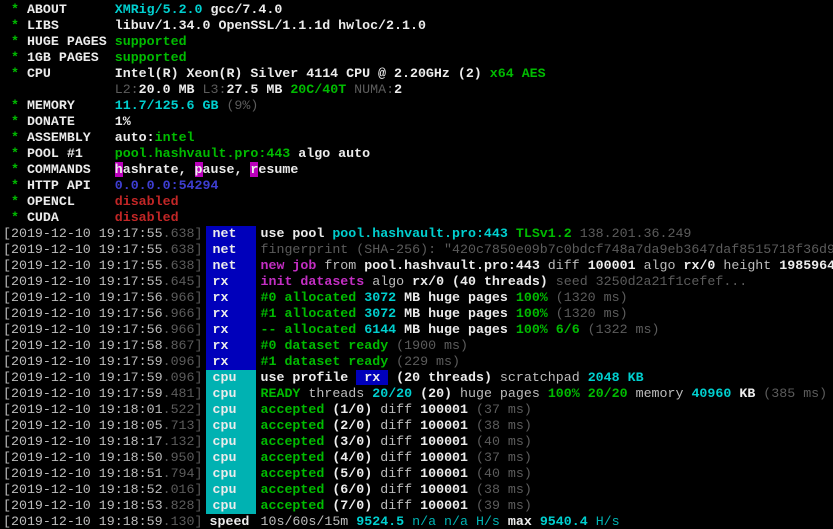 Image resolution: width=833 pixels, height=529 pixels. Describe the element at coordinates (83, 505) in the screenshot. I see `text-segment: [2019-12-10 19:18:53` at that location.